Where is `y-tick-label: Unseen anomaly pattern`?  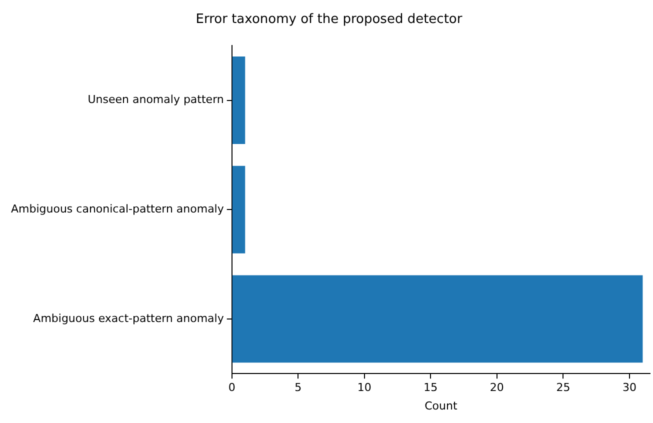 y-tick-label: Unseen anomaly pattern is located at coordinates (156, 99).